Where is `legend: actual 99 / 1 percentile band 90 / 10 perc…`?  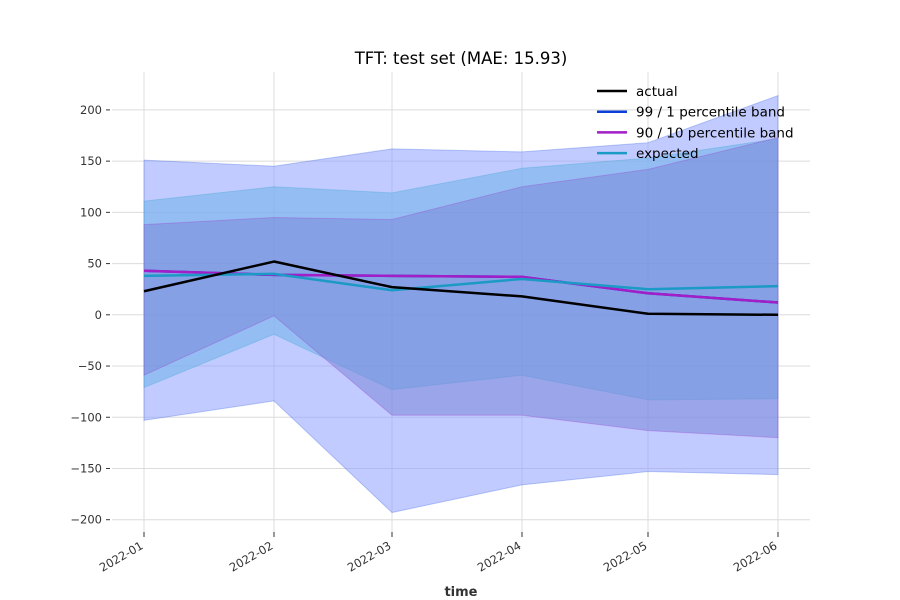 legend: actual 99 / 1 percentile band 90 / 10 perc… is located at coordinates (695, 123).